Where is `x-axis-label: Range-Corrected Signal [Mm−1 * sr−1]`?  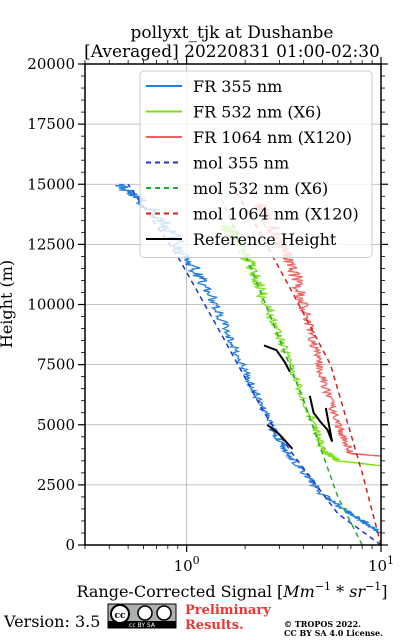 x-axis-label: Range-Corrected Signal [Mm−1 * sr−1] is located at coordinates (231, 590).